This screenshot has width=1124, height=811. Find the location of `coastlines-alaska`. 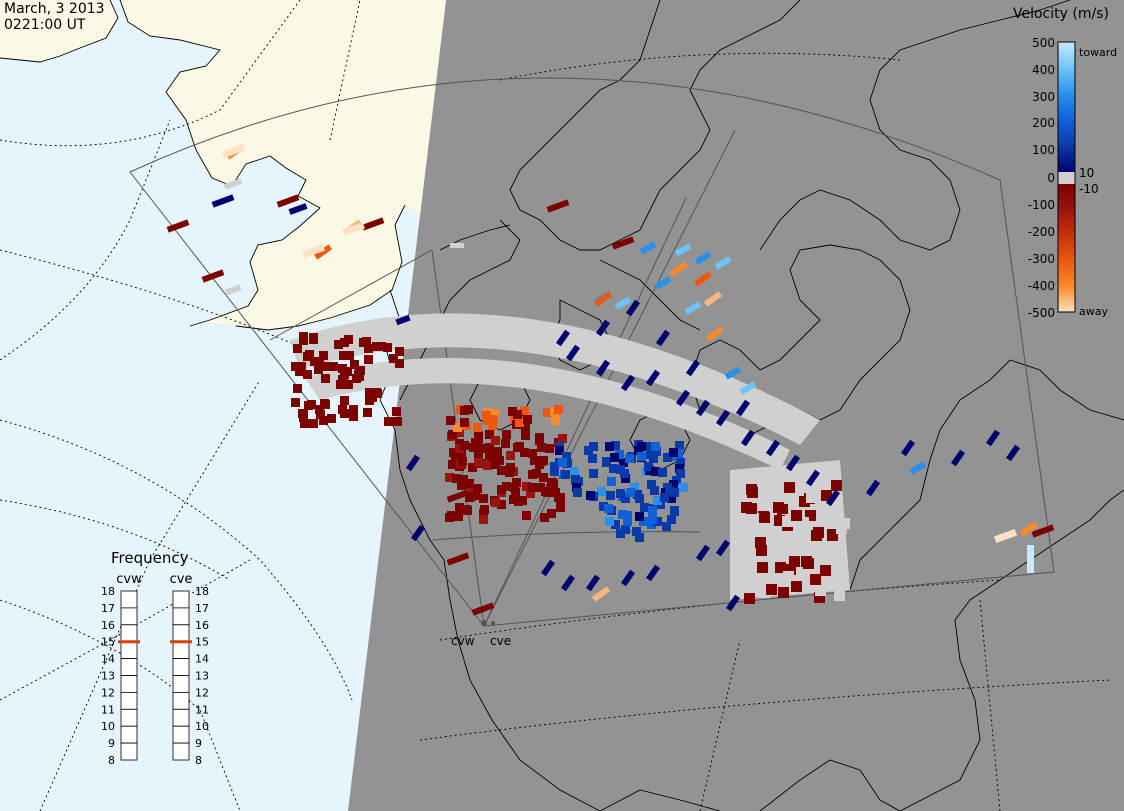

coastlines-alaska is located at coordinates (203, 165).